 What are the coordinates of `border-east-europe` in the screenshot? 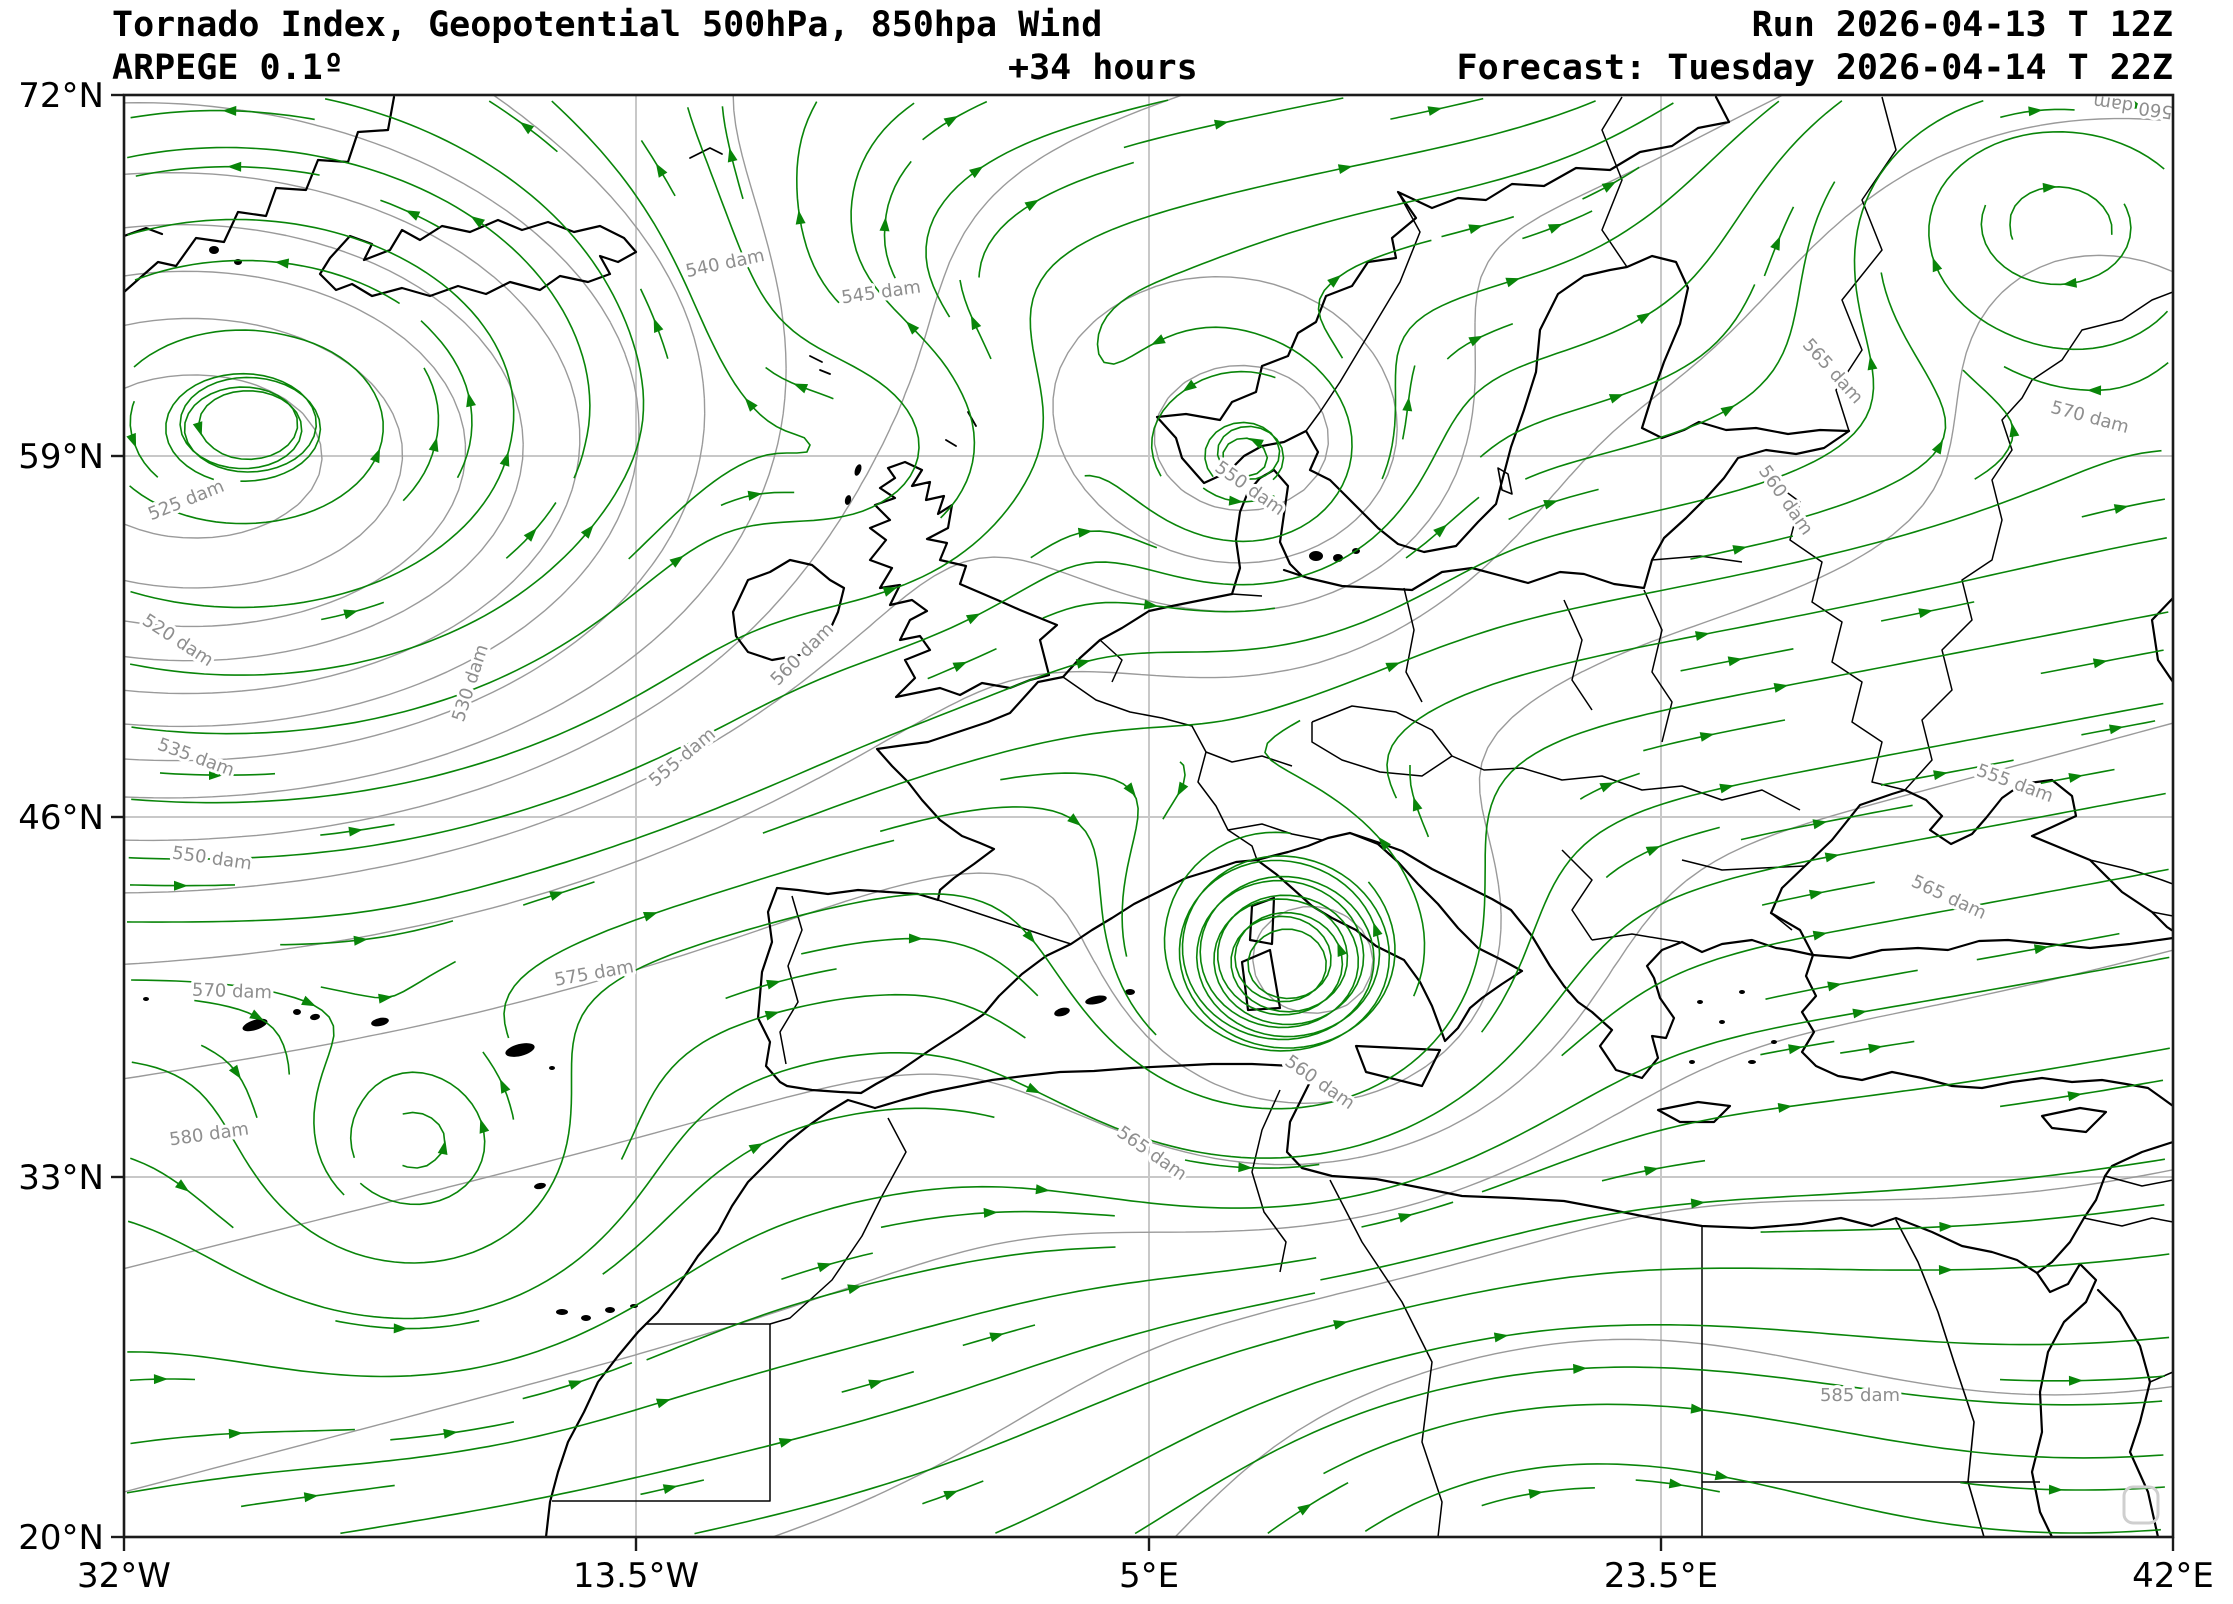 It's located at (1971, 541).